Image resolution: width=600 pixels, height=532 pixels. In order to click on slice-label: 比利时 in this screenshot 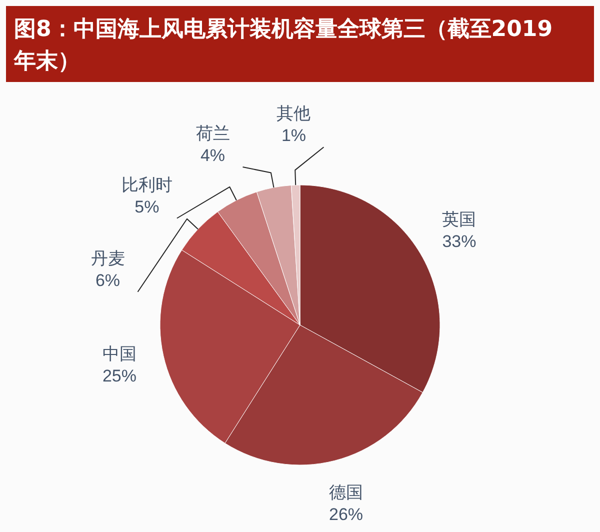, I will do `click(146, 185)`.